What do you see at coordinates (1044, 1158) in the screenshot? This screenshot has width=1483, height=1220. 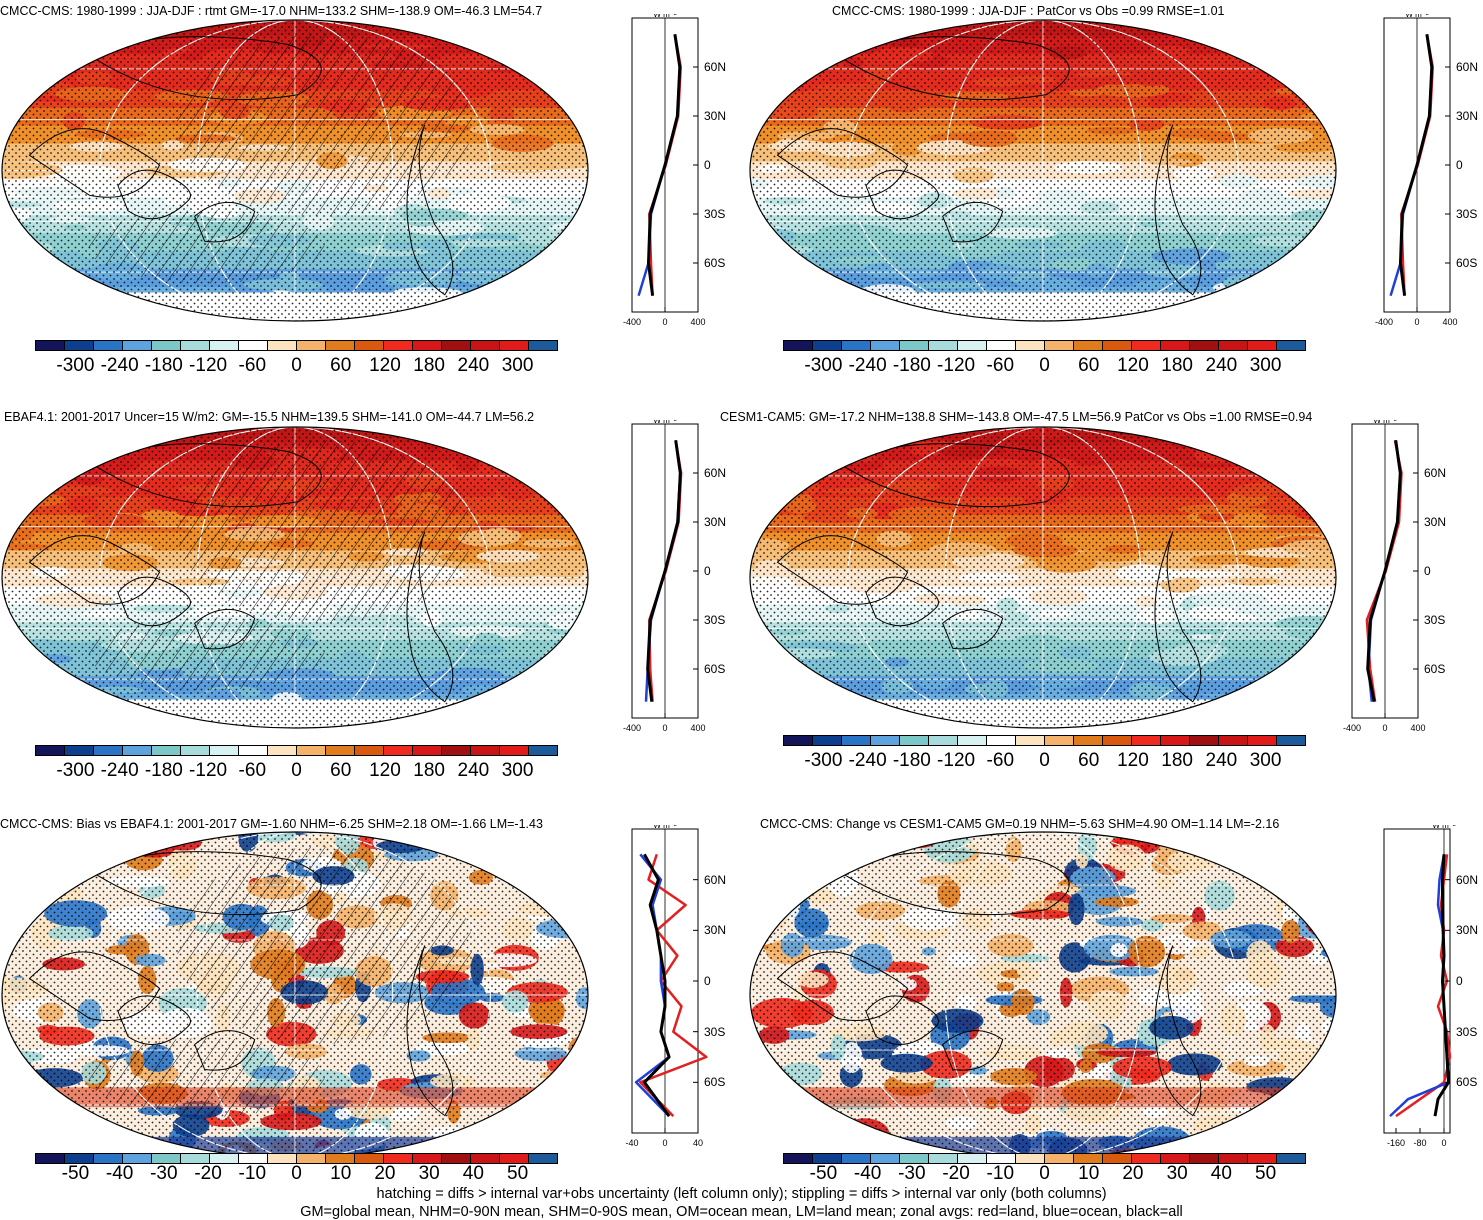 I see `colorbar-p6` at bounding box center [1044, 1158].